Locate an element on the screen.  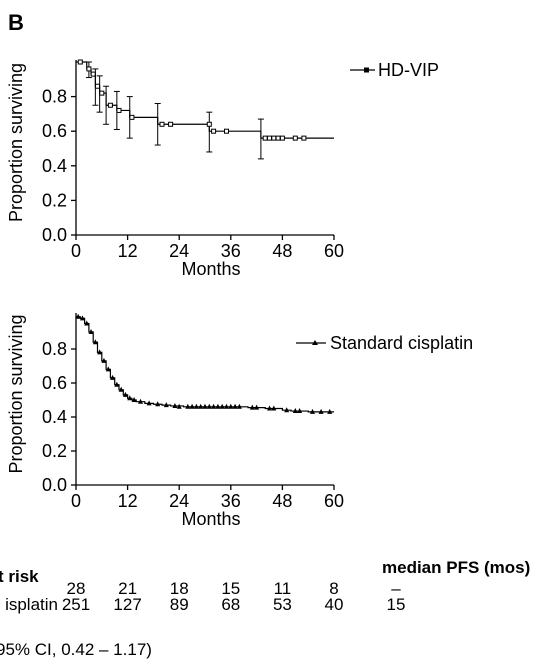
risk-row-label: isplatin is located at coordinates (31, 604).